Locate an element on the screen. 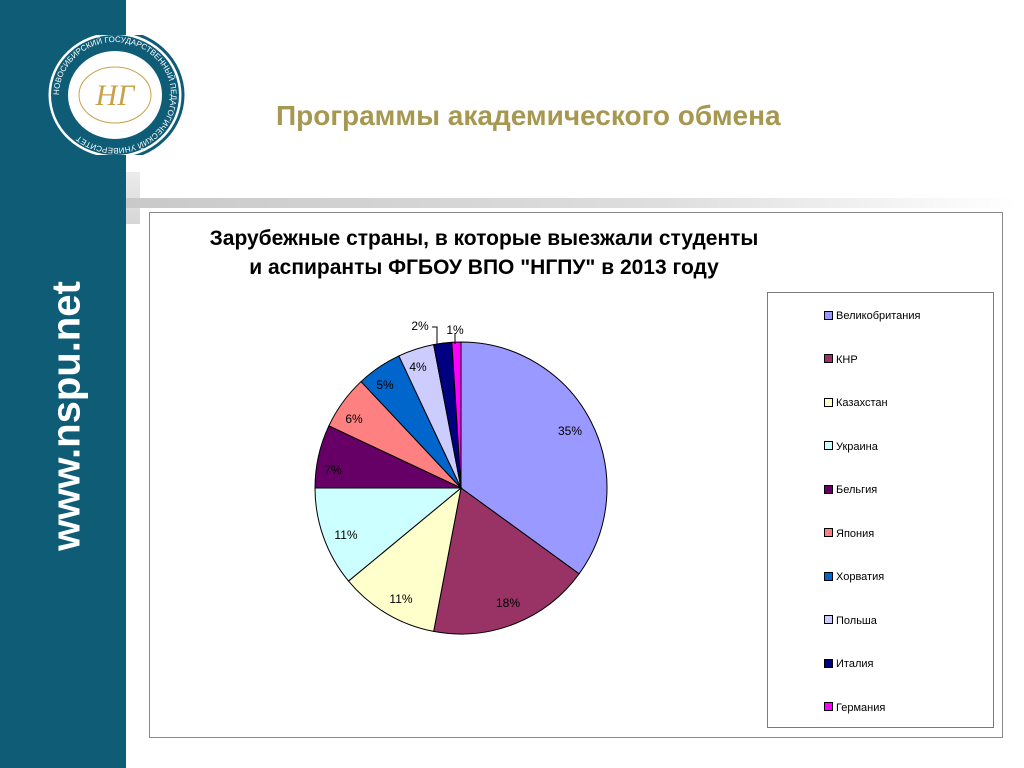 The width and height of the screenshot is (1024, 768). legend-label: Украина is located at coordinates (857, 446).